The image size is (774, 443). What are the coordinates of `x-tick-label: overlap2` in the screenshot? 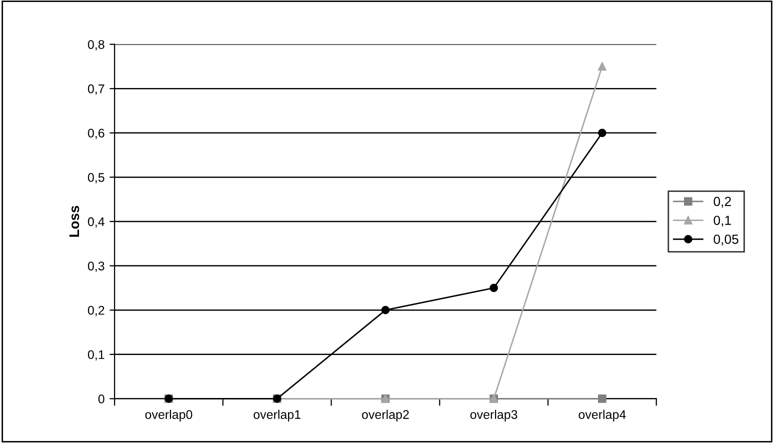 It's located at (385, 416).